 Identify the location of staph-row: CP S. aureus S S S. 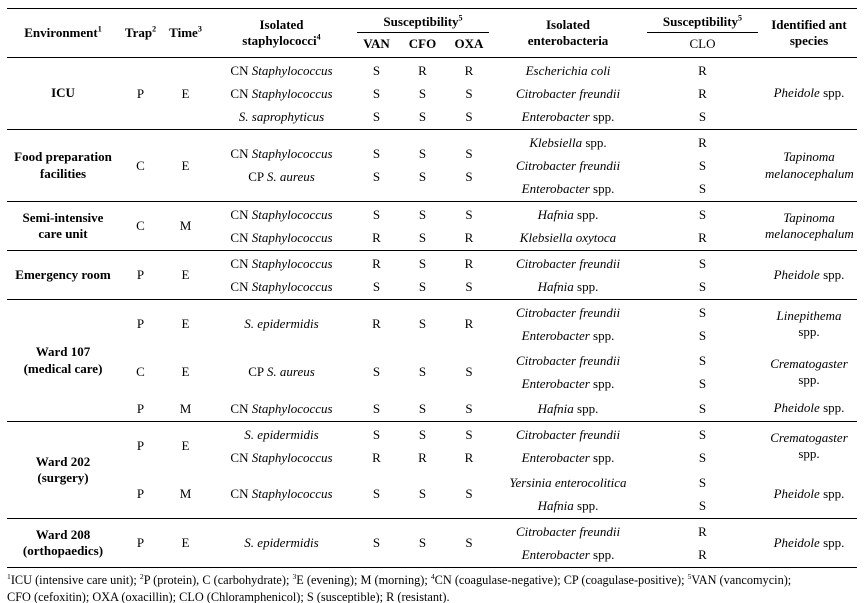
(350, 177).